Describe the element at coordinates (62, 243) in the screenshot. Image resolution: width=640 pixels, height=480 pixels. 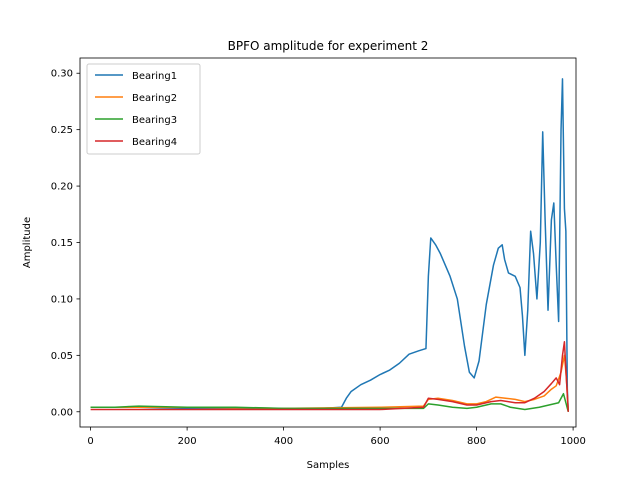
I see `y-tick-label: 0.15` at that location.